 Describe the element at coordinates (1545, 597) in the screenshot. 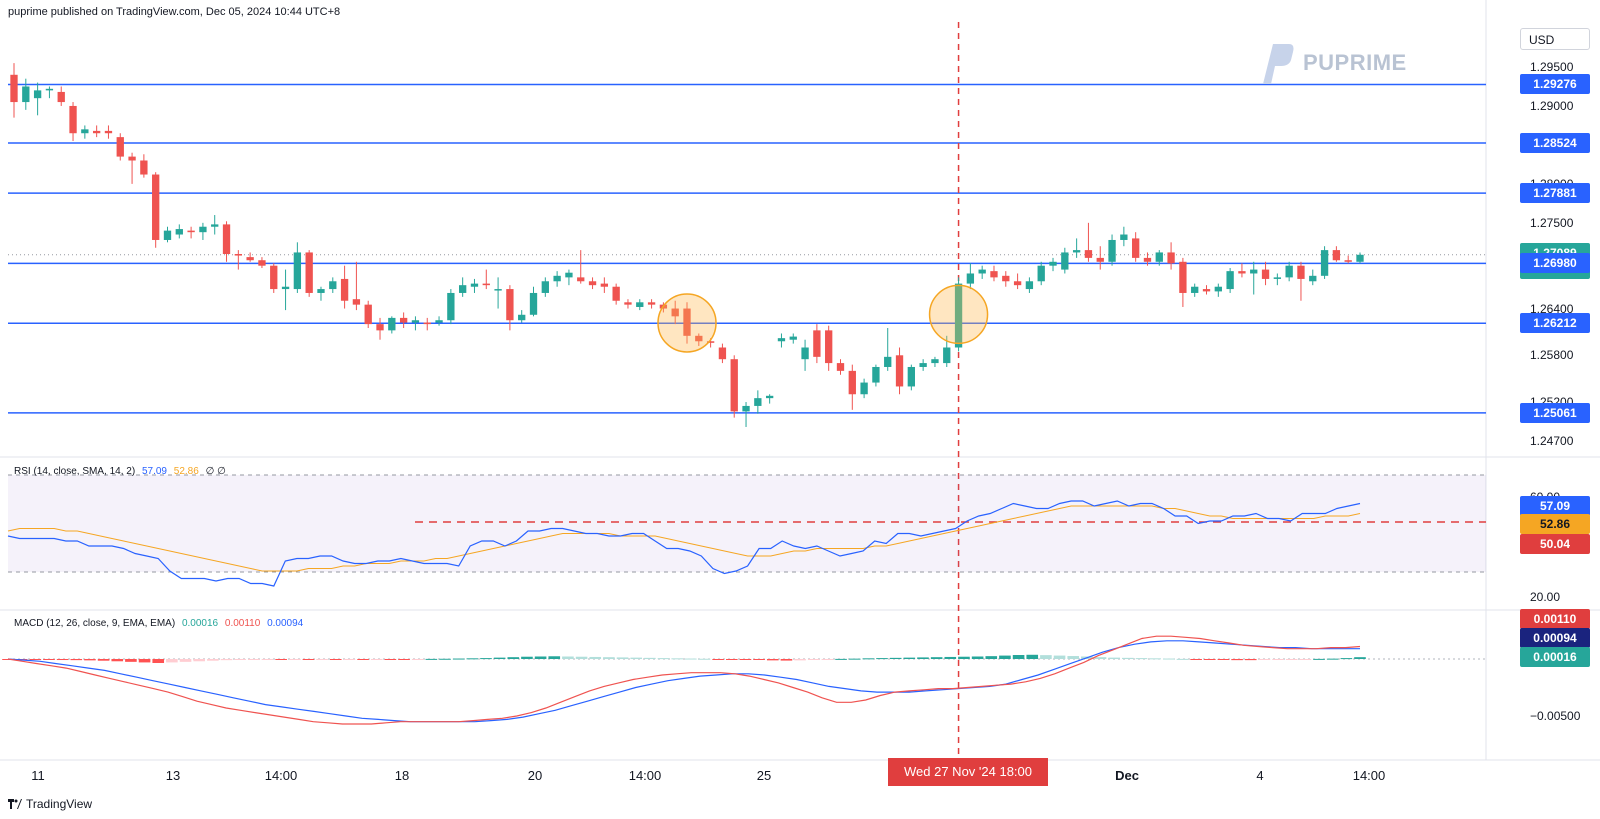

I see `rsi-tick: 20.00` at that location.